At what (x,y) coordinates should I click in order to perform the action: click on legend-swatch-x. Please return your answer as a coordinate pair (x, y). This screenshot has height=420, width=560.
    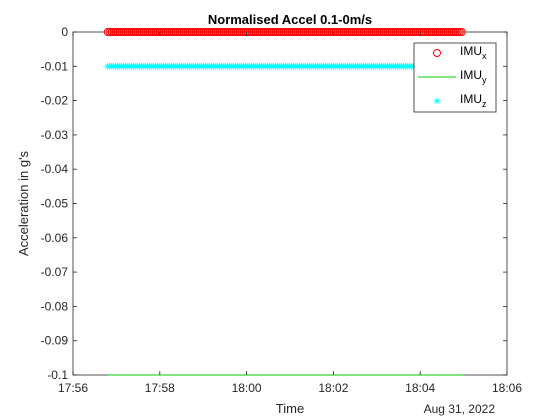
    Looking at the image, I should click on (437, 53).